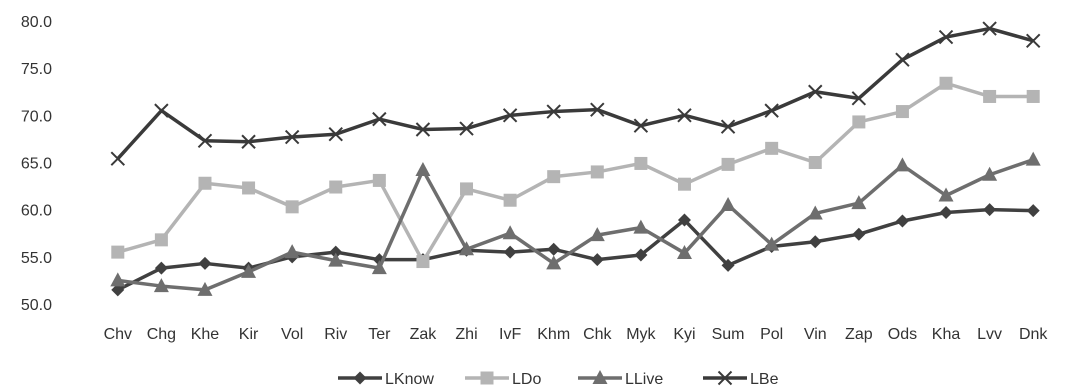  Describe the element at coordinates (526, 379) in the screenshot. I see `legend-label: LDo` at that location.